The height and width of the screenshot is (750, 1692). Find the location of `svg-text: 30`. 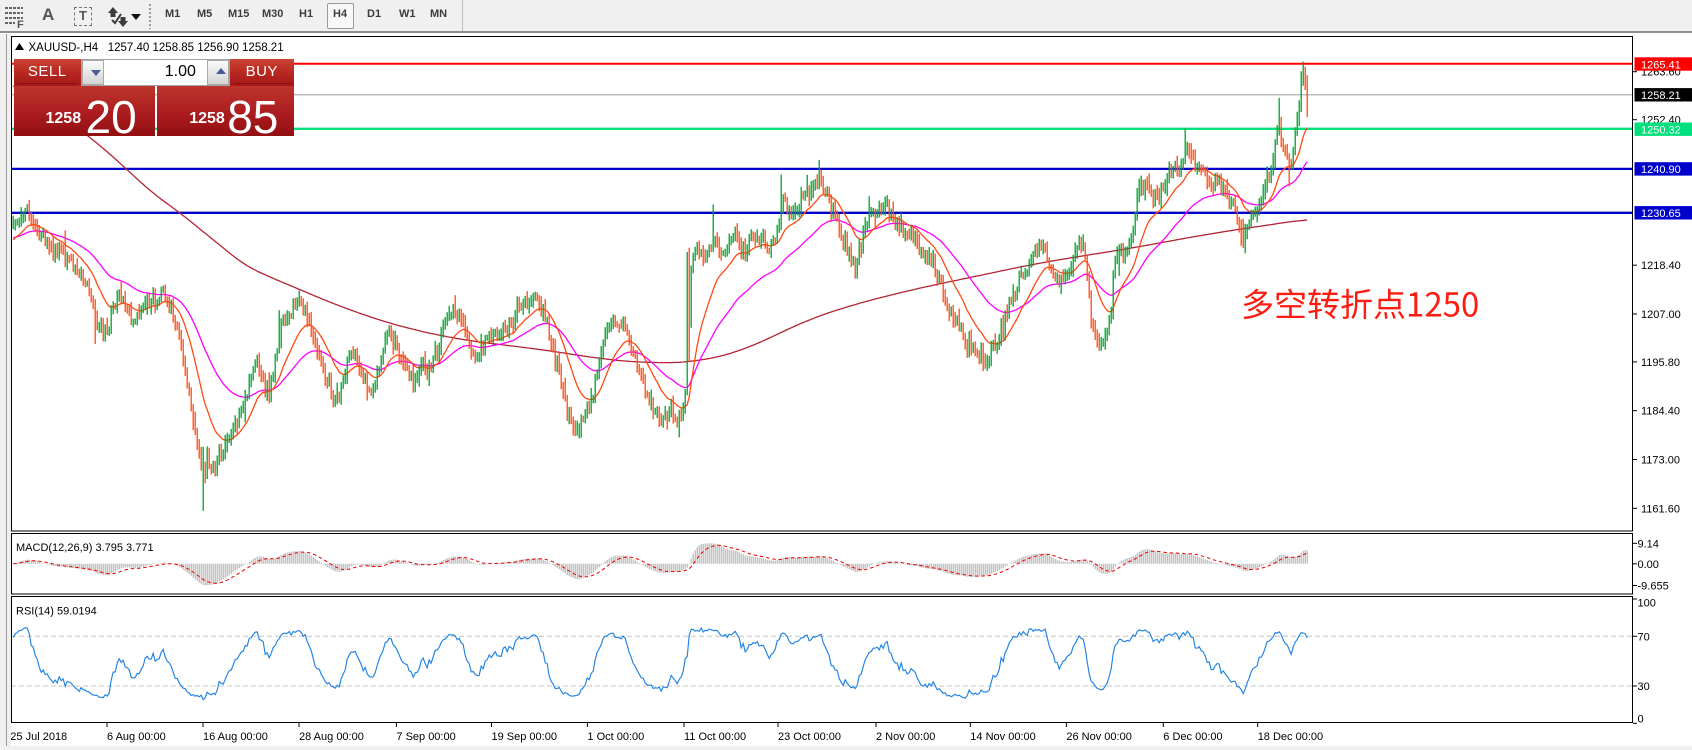

svg-text: 30 is located at coordinates (1644, 687).